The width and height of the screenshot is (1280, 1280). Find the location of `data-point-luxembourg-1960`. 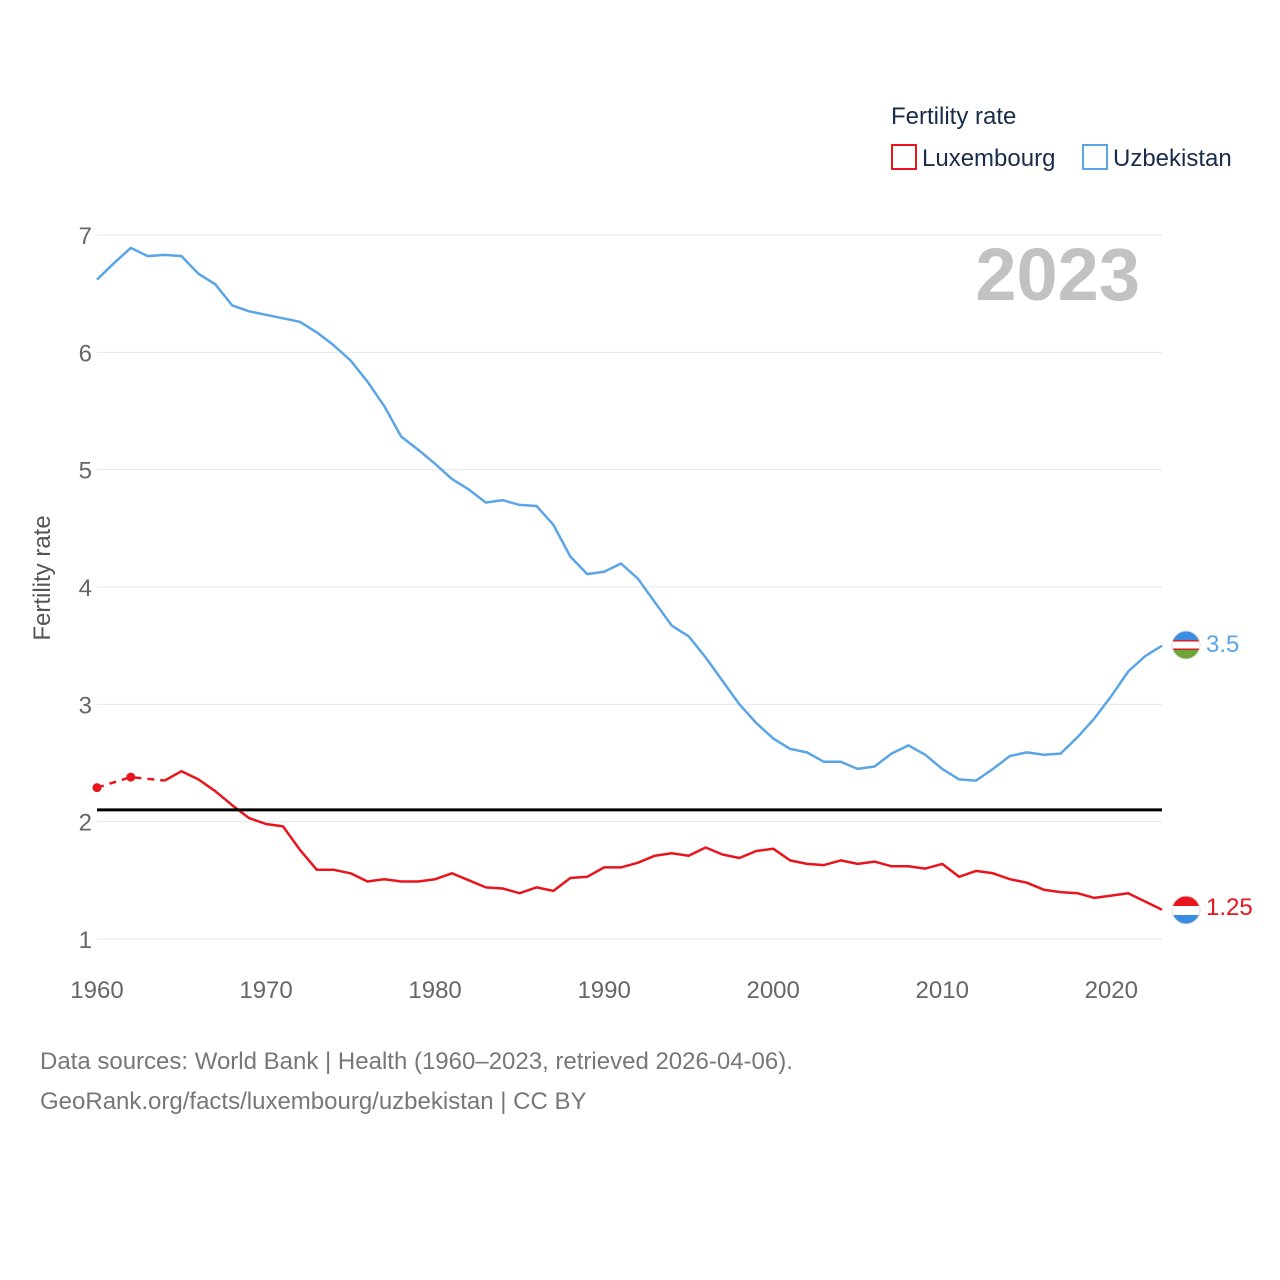

data-point-luxembourg-1960 is located at coordinates (97, 788).